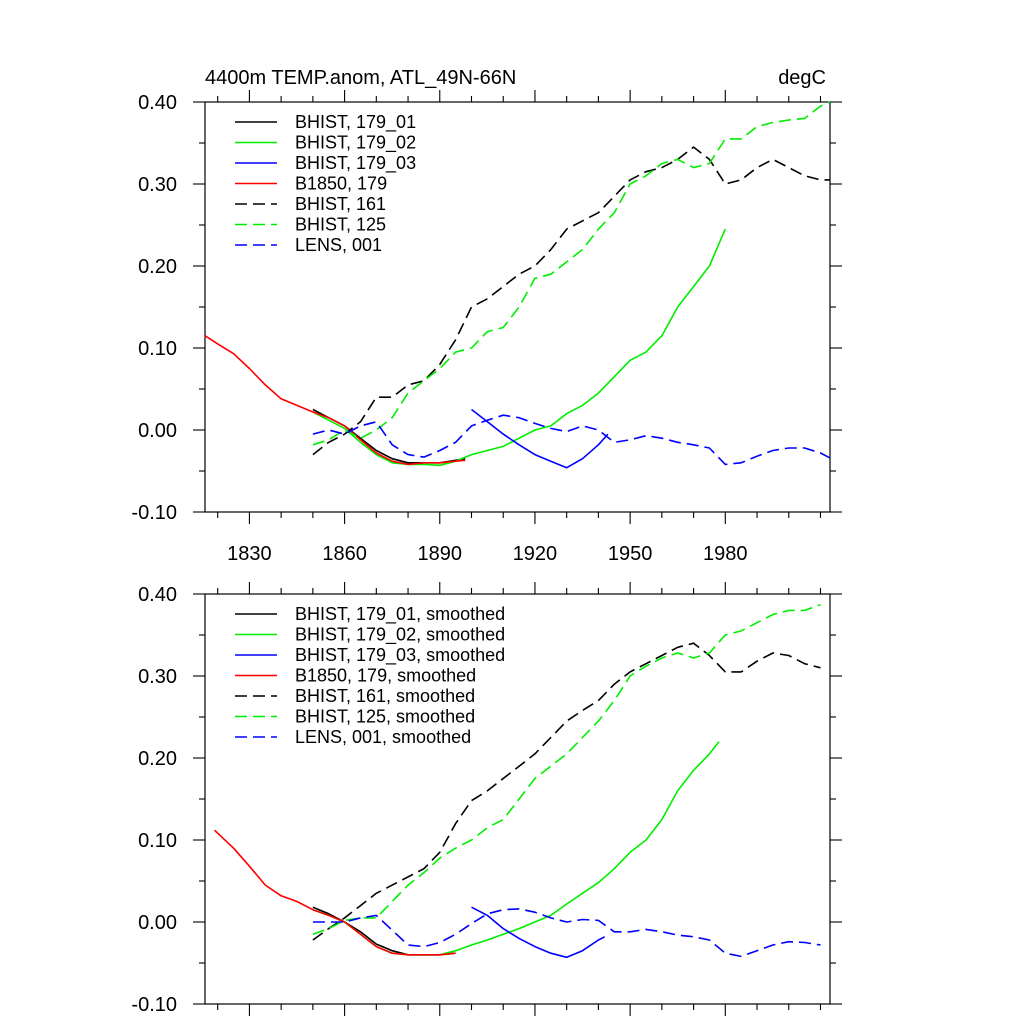 The height and width of the screenshot is (1024, 1024). Describe the element at coordinates (355, 163) in the screenshot. I see `legend-entry: BHIST, 179_03` at that location.